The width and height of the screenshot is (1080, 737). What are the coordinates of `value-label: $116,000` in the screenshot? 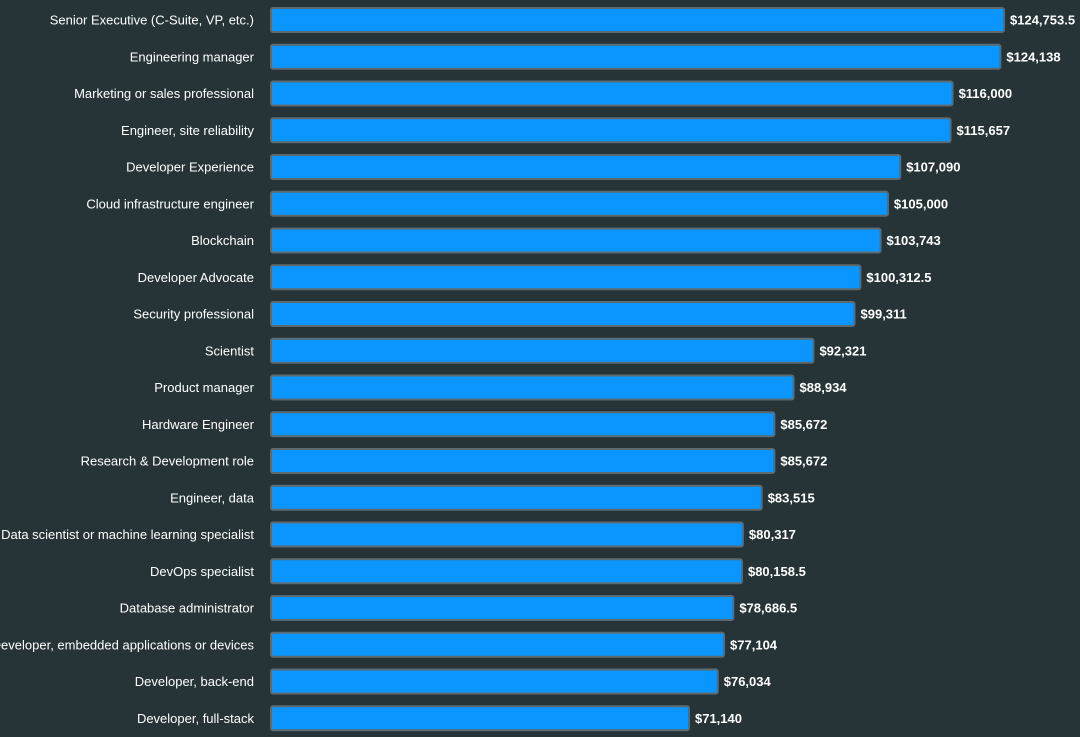 It's located at (986, 93).